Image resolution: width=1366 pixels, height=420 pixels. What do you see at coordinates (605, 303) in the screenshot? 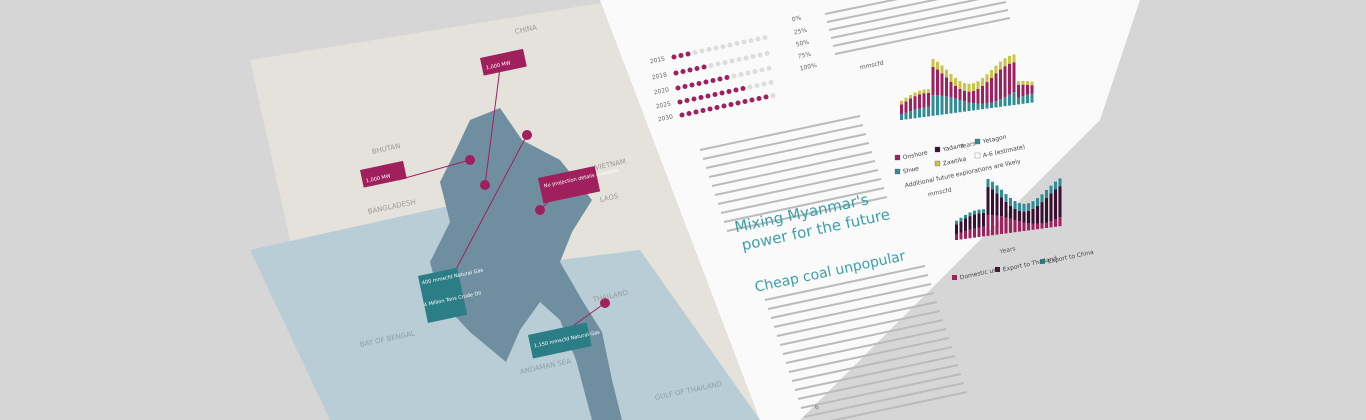
I see `callout-dot` at bounding box center [605, 303].